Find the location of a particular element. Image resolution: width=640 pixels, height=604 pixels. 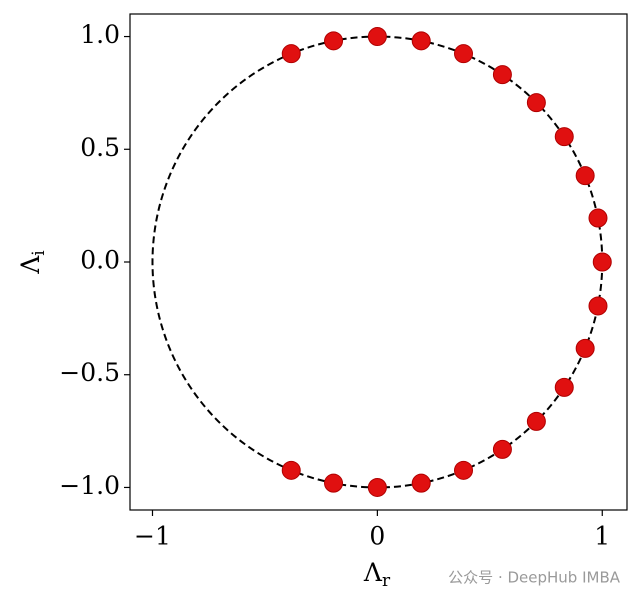

watermark: 公众号 · DeepHub IMBA is located at coordinates (534, 578).